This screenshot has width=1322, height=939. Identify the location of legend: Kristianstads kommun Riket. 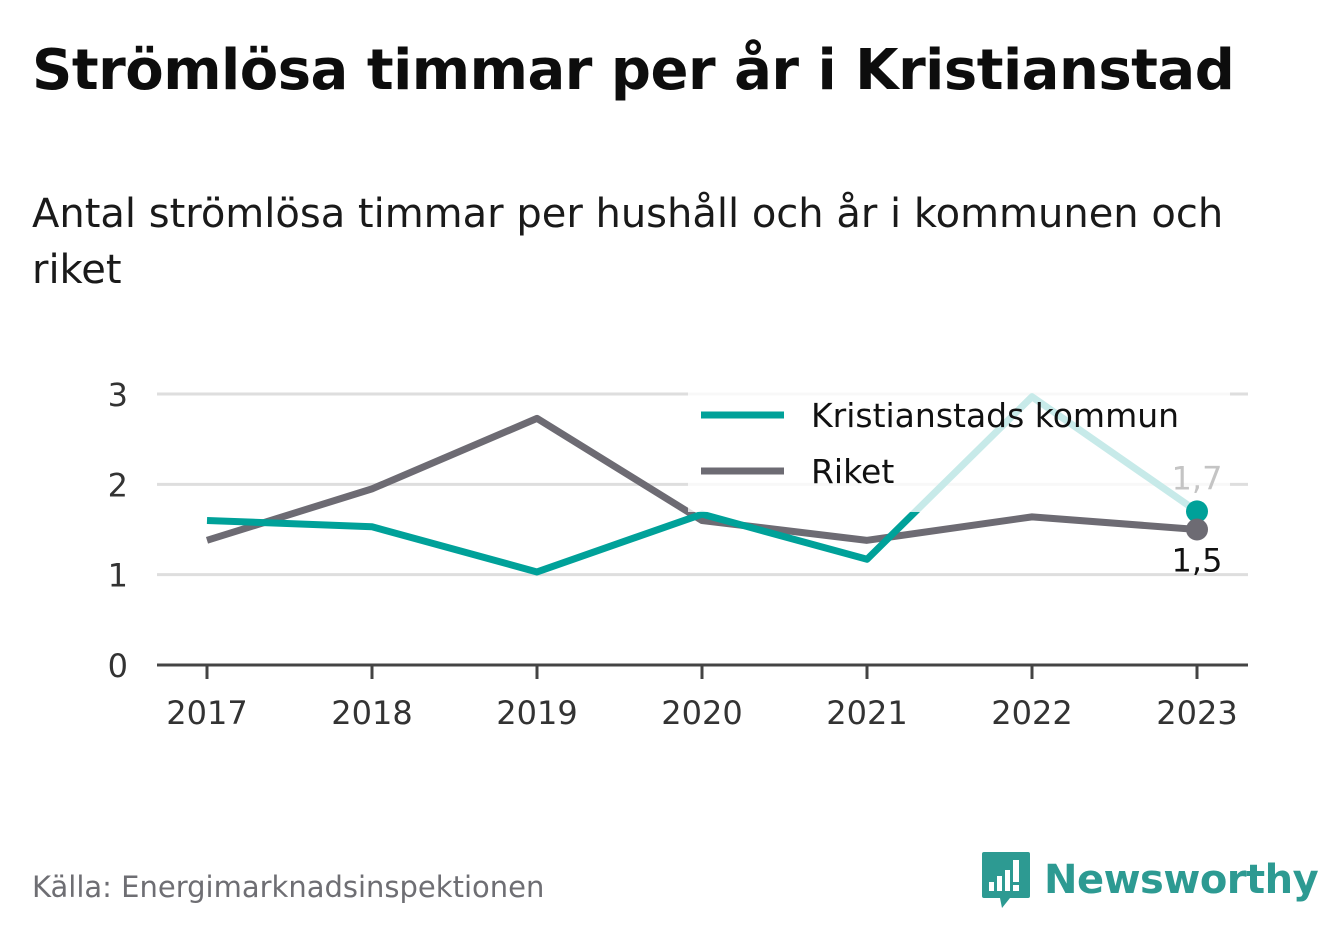
(959, 447).